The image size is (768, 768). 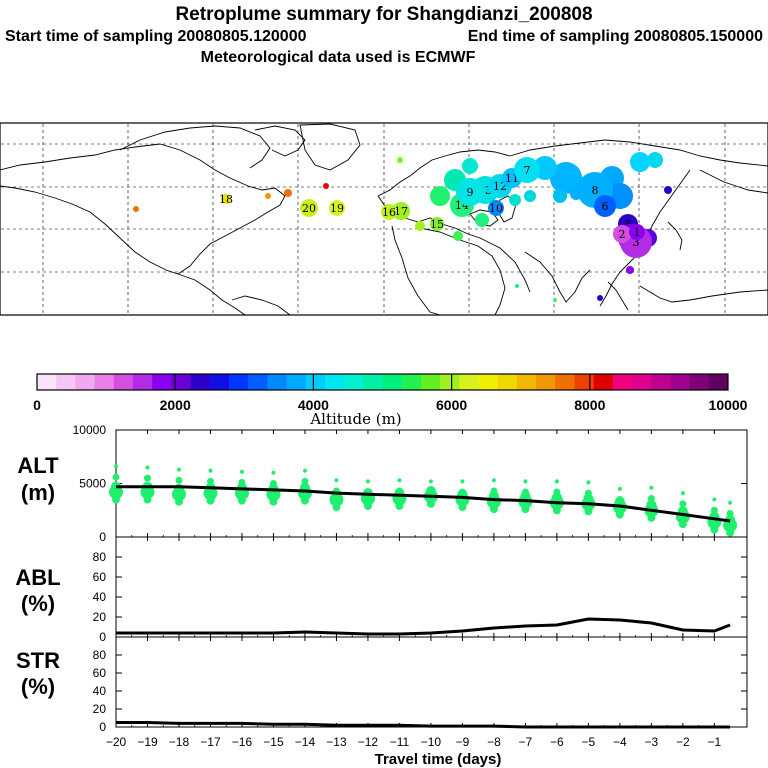 I want to click on cluster-10-point, so click(x=496, y=208).